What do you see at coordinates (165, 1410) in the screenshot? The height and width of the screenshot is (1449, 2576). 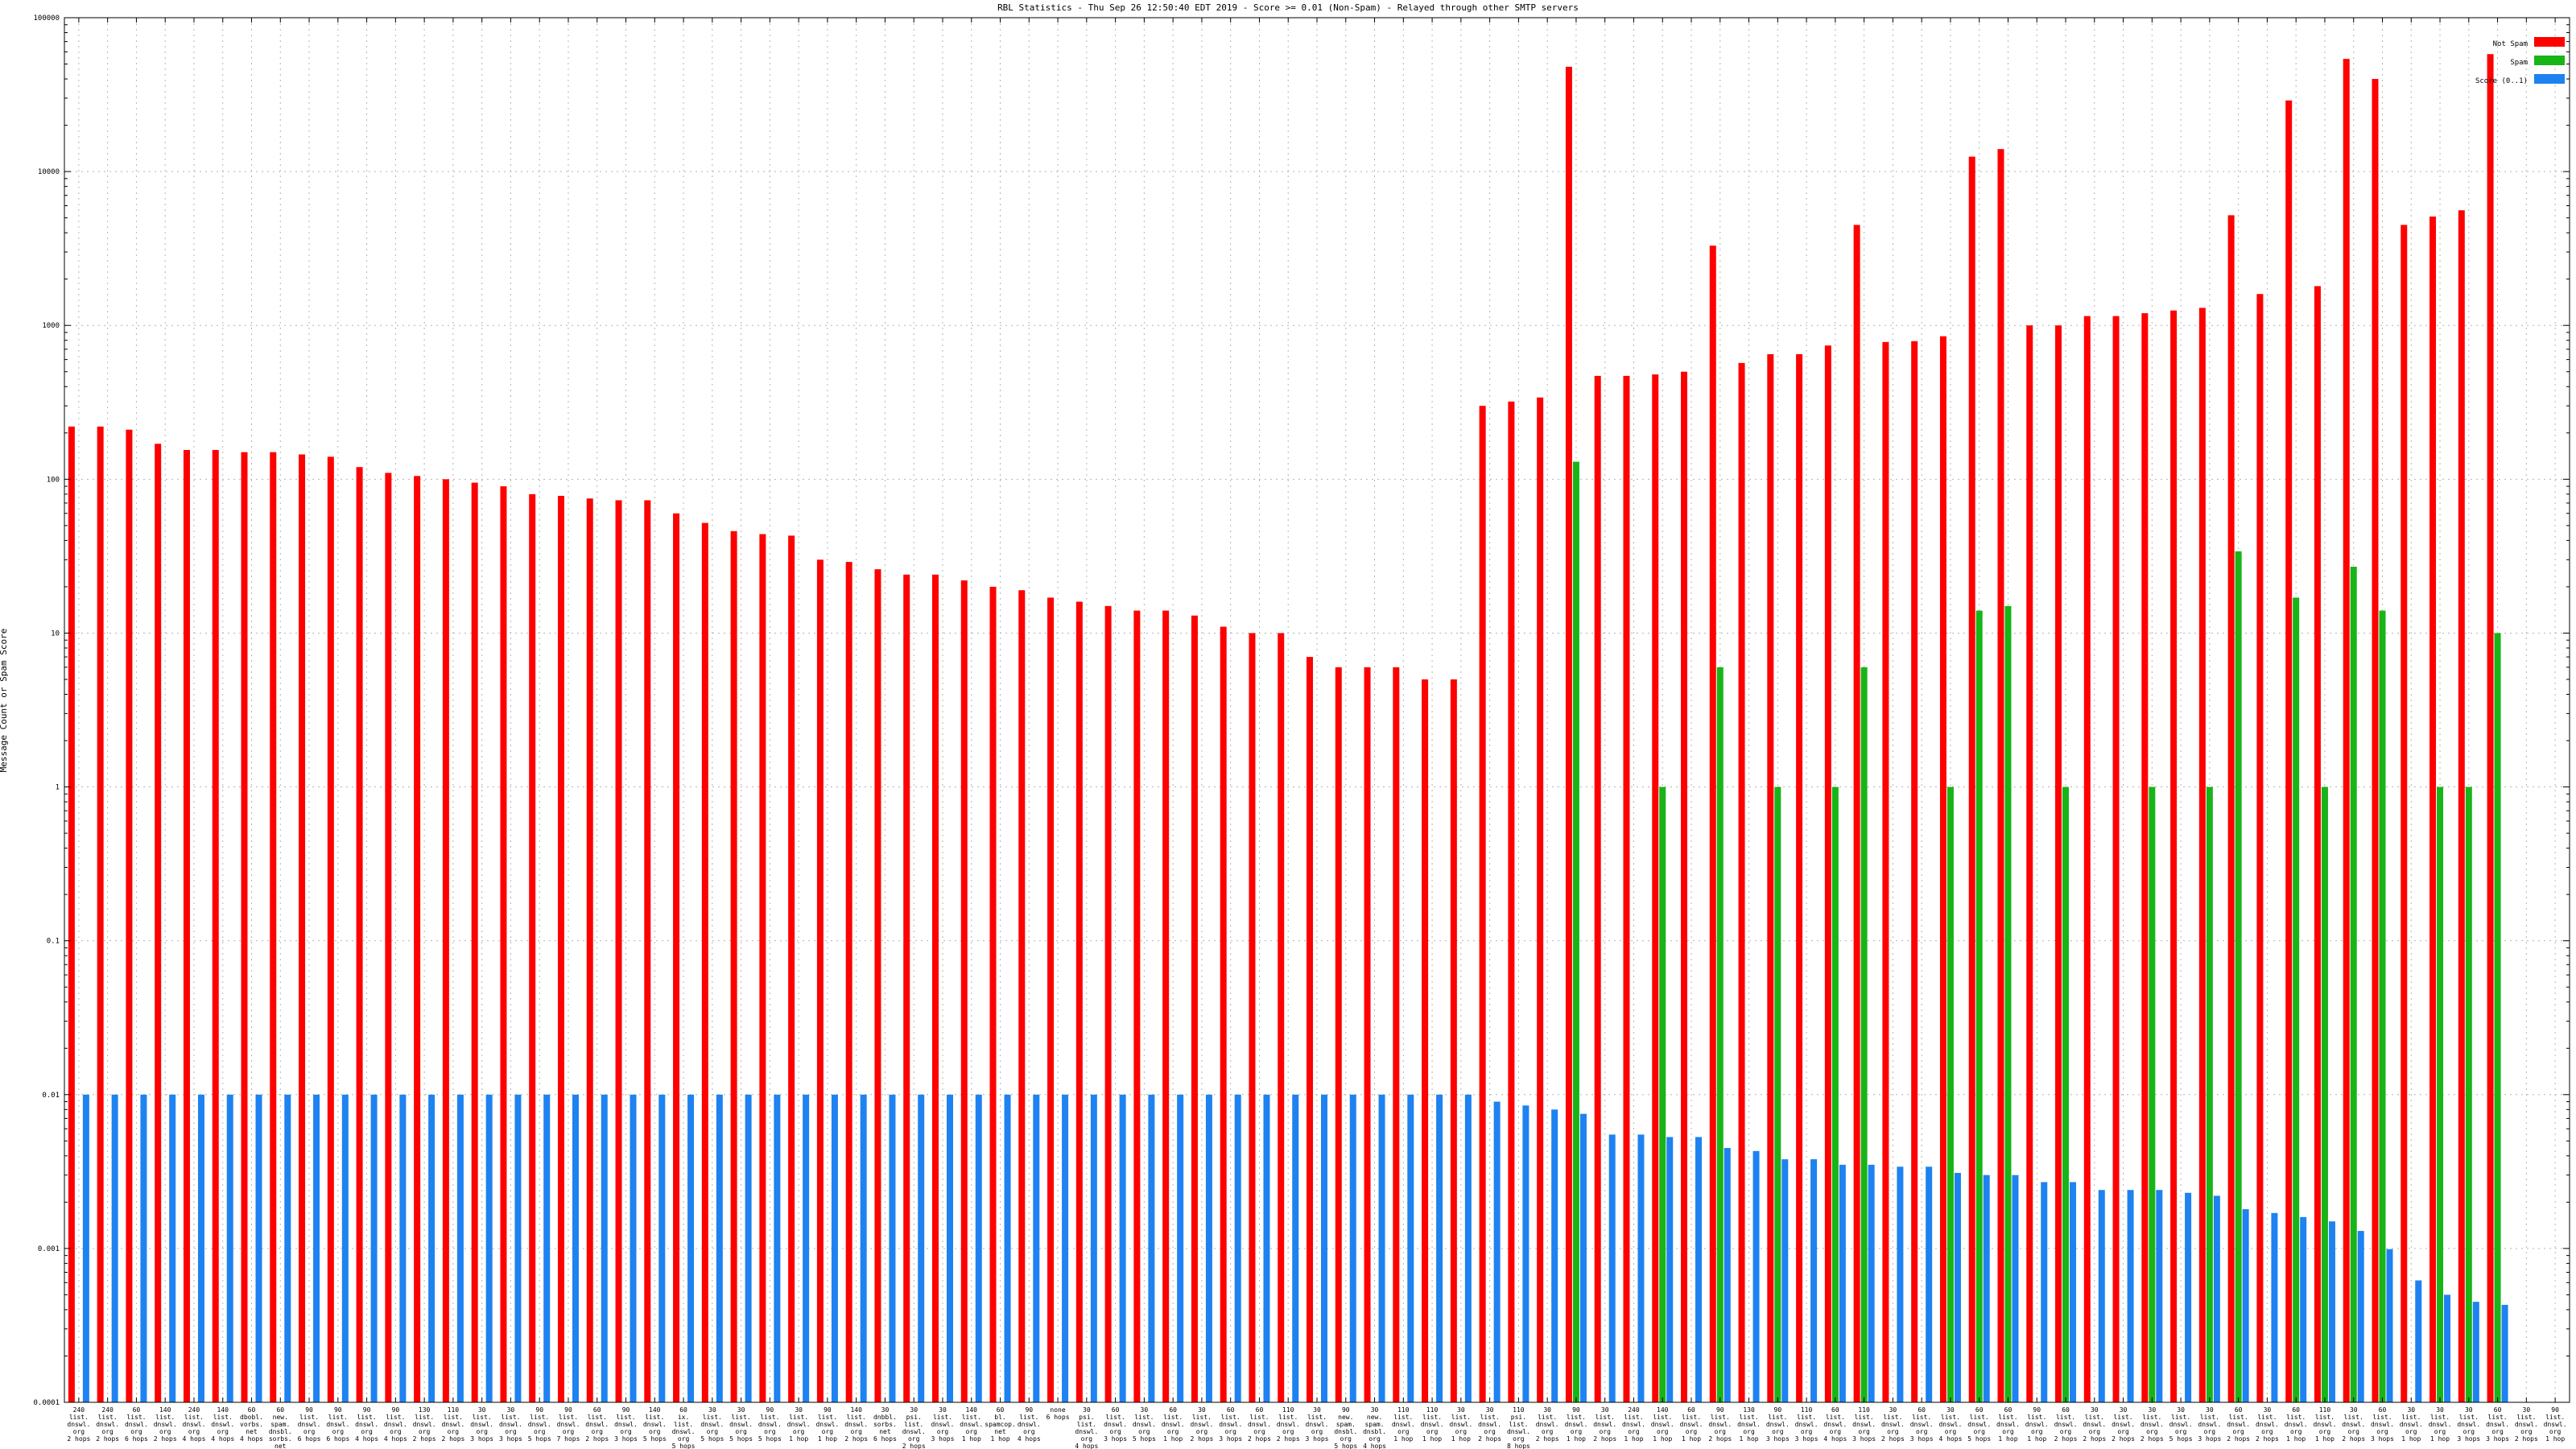 I see `x-tick-label: 140` at bounding box center [165, 1410].